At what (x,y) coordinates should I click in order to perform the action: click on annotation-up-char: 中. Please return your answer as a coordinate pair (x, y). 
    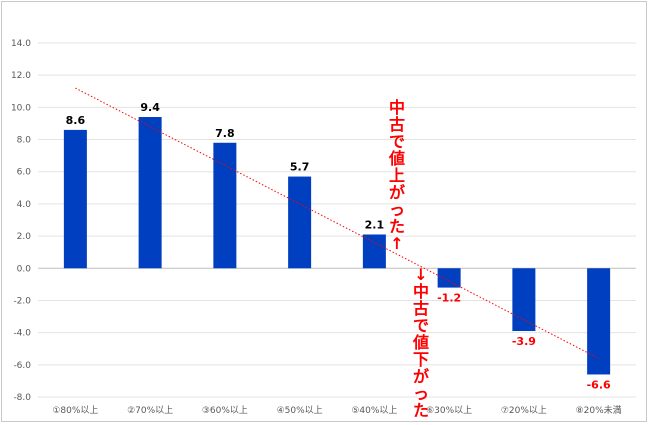
    Looking at the image, I should click on (397, 107).